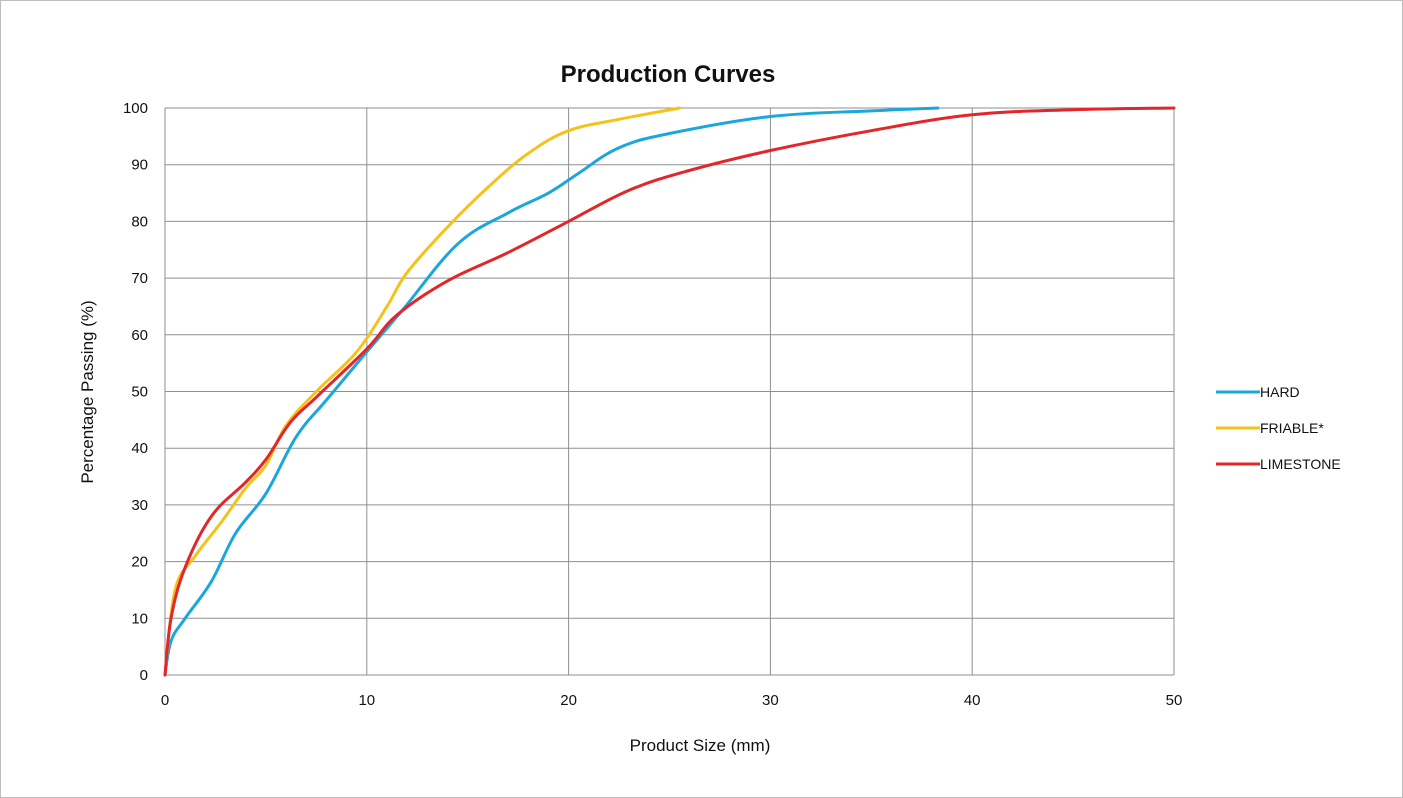 The image size is (1403, 798). What do you see at coordinates (139, 392) in the screenshot?
I see `y-tick-label: 50` at bounding box center [139, 392].